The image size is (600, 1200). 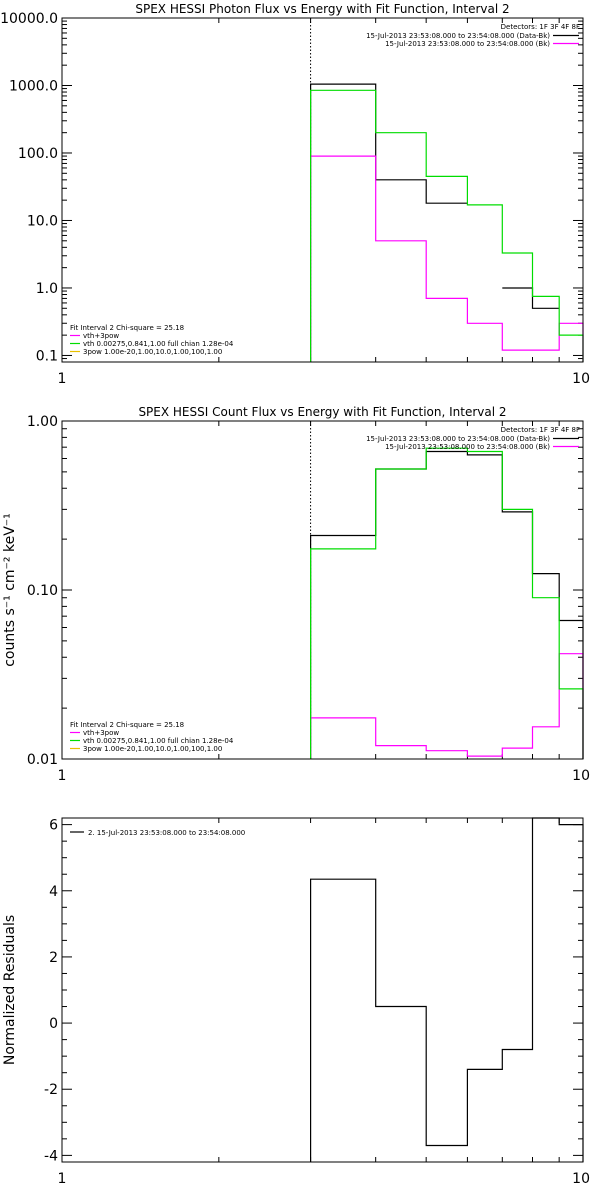 I want to click on y-tick-label: 4, so click(x=53, y=892).